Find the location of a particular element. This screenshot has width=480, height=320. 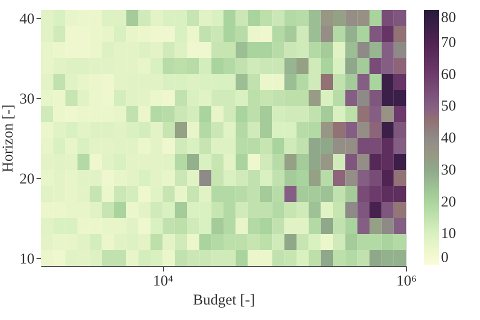

y-tick-label: 20 is located at coordinates (27, 180).